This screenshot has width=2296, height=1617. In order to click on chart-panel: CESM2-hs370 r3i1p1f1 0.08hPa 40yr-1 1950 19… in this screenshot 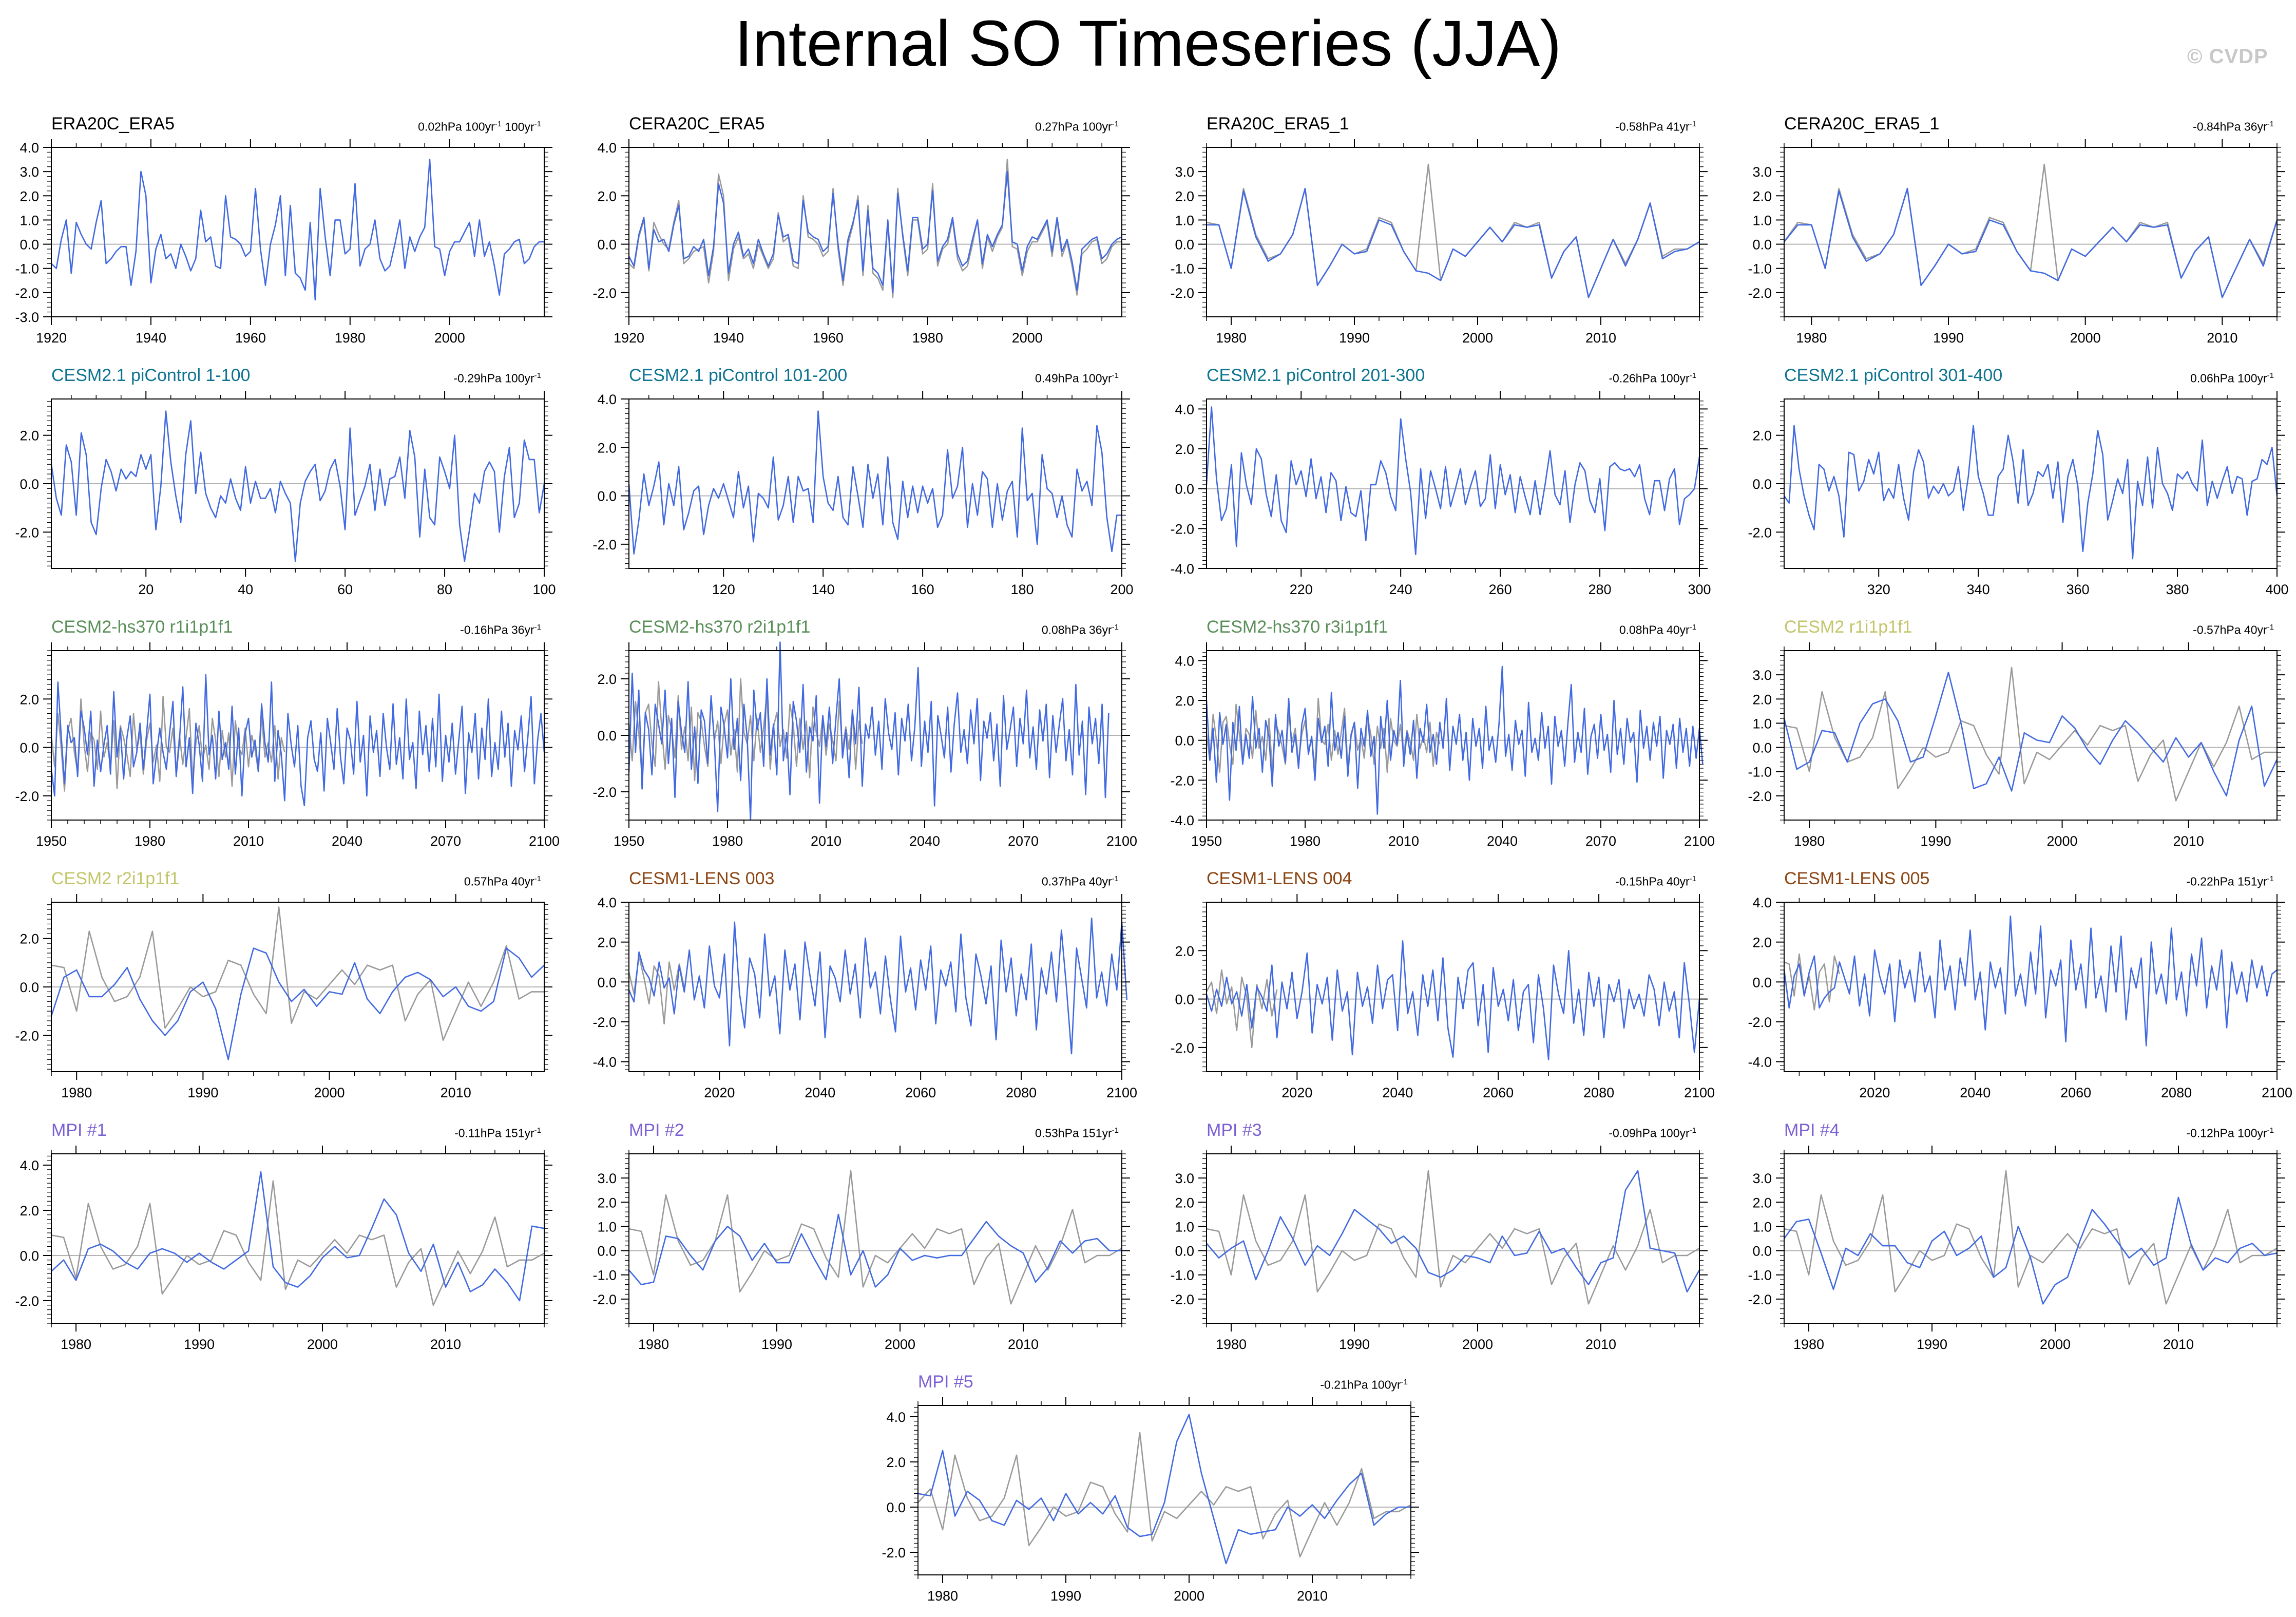, I will do `click(1444, 729)`.